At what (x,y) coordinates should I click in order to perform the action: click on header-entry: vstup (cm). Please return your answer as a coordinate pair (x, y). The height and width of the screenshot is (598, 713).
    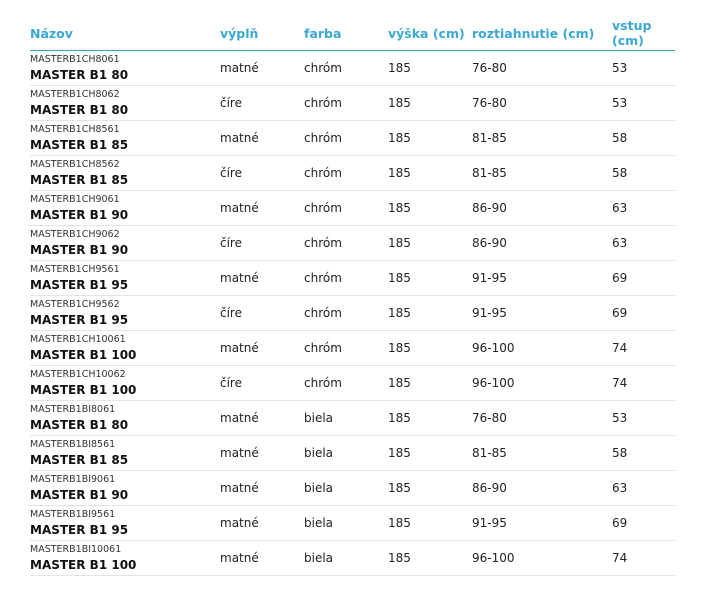
    Looking at the image, I should click on (643, 33).